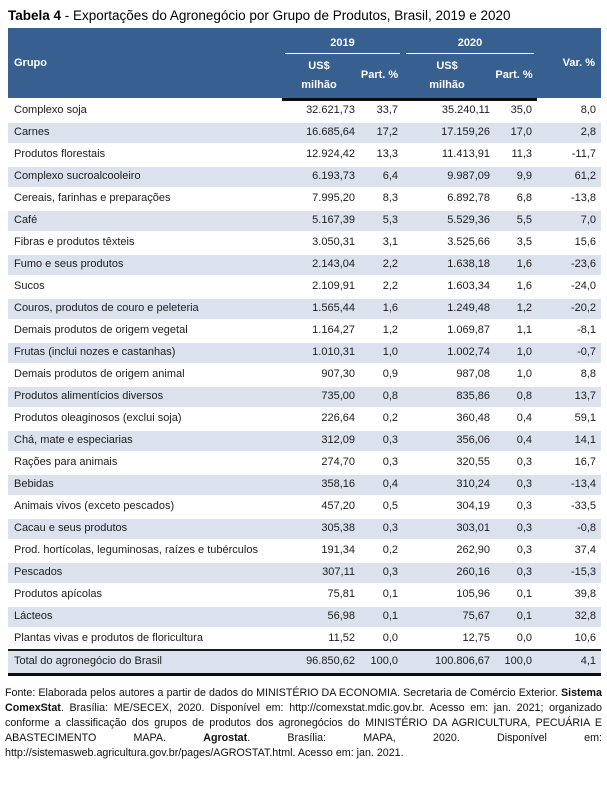 The height and width of the screenshot is (806, 607). What do you see at coordinates (145, 286) in the screenshot?
I see `row-group-label: Sucos` at bounding box center [145, 286].